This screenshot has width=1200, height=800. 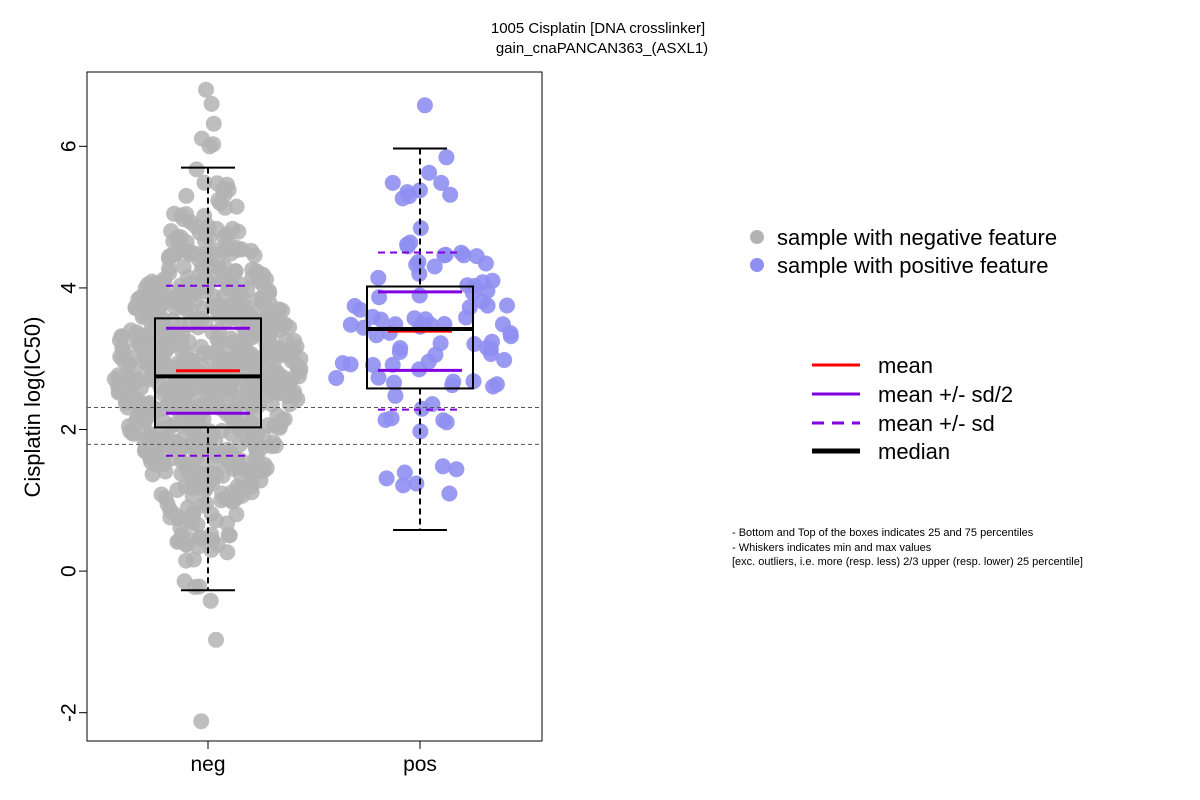 What do you see at coordinates (69, 571) in the screenshot?
I see `y-tick-label-0: 0` at bounding box center [69, 571].